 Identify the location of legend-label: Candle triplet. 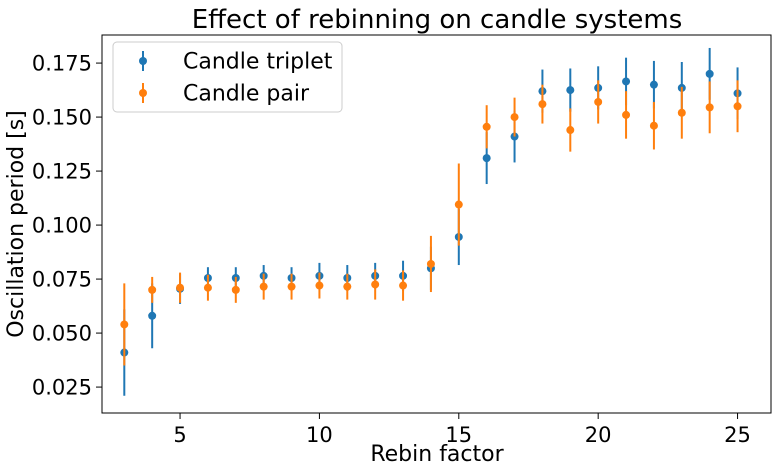
(258, 62).